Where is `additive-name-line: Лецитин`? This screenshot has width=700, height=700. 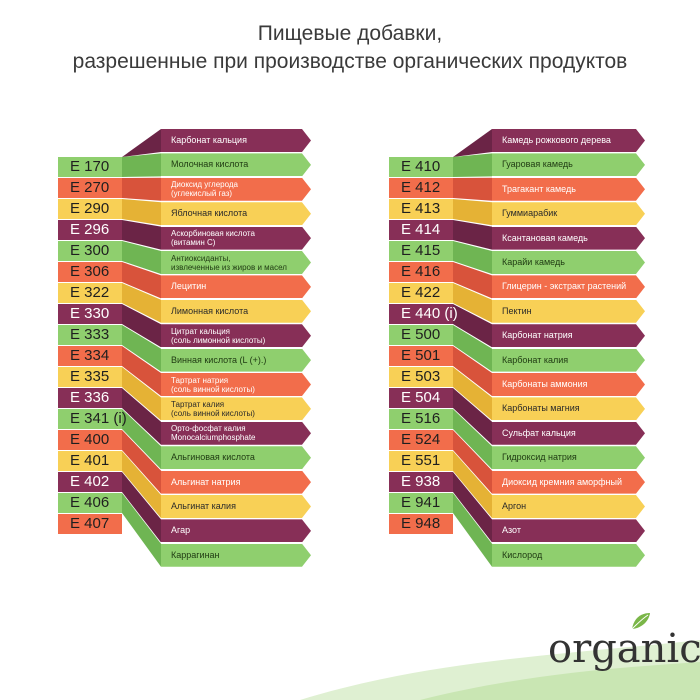
additive-name-line: Лецитин is located at coordinates (189, 286).